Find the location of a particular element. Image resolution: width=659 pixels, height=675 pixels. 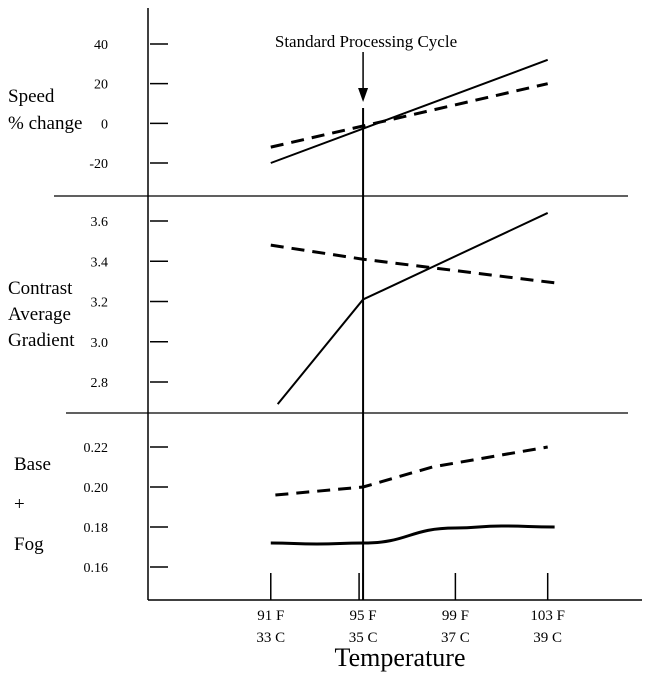

y-tick-label: 0.20 is located at coordinates (96, 488).